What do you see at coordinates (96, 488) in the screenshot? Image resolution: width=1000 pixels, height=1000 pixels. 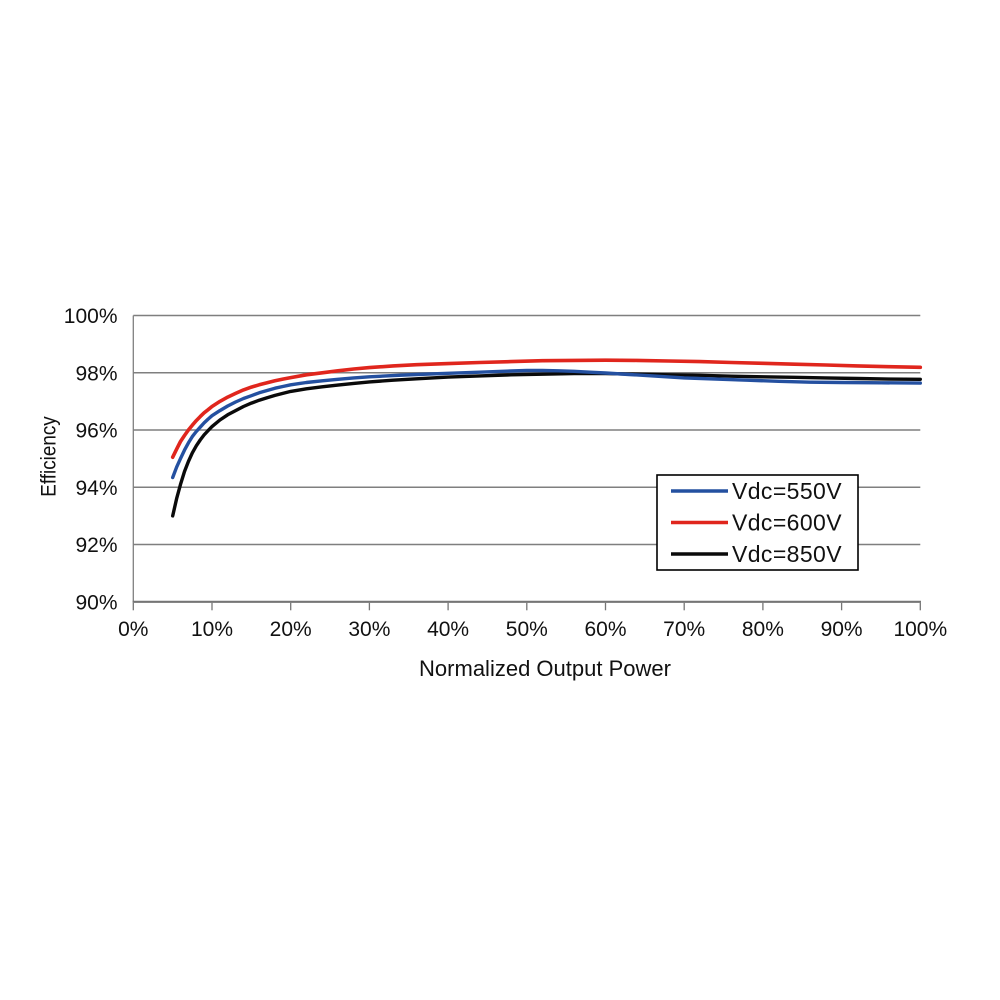 I see `svg-text: 94%` at bounding box center [96, 488].